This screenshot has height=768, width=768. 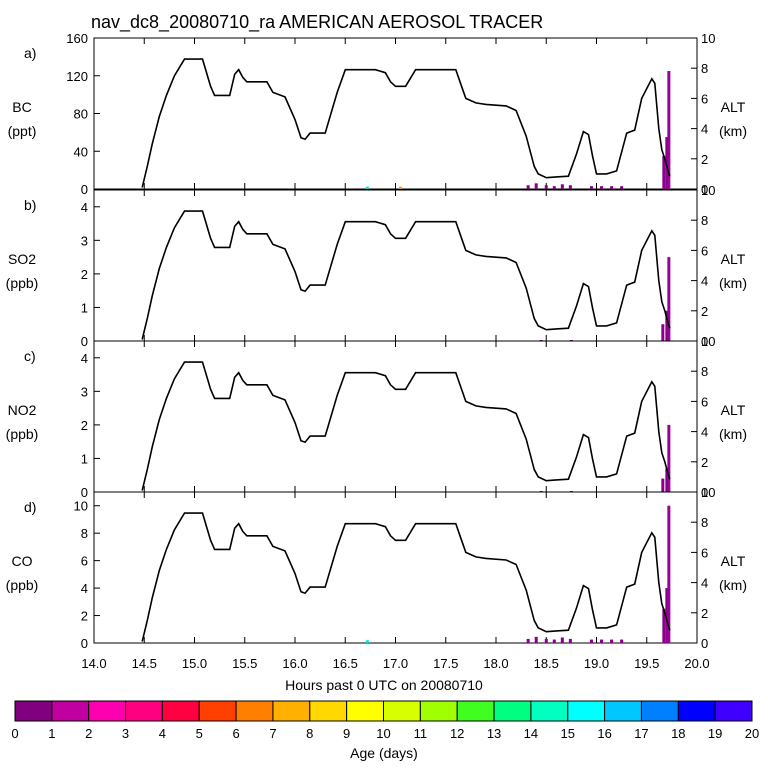 What do you see at coordinates (81, 151) in the screenshot?
I see `left-tick-label: 40` at bounding box center [81, 151].